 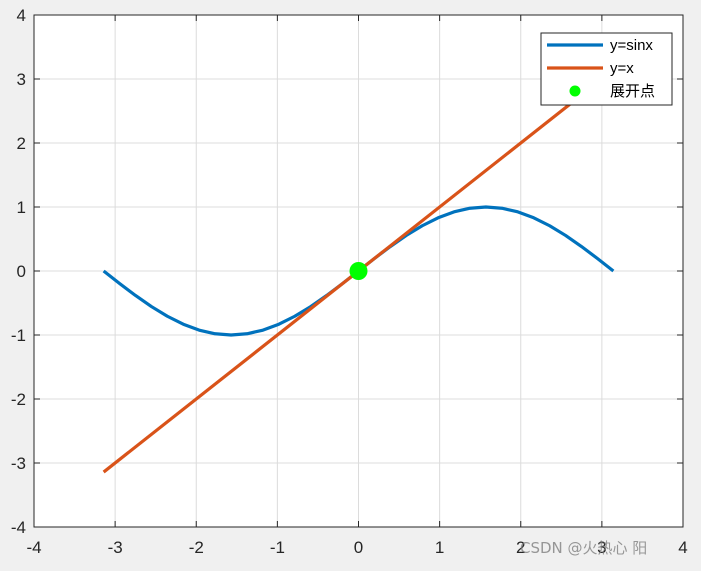 What do you see at coordinates (21, 143) in the screenshot?
I see `y-tick-label: 2` at bounding box center [21, 143].